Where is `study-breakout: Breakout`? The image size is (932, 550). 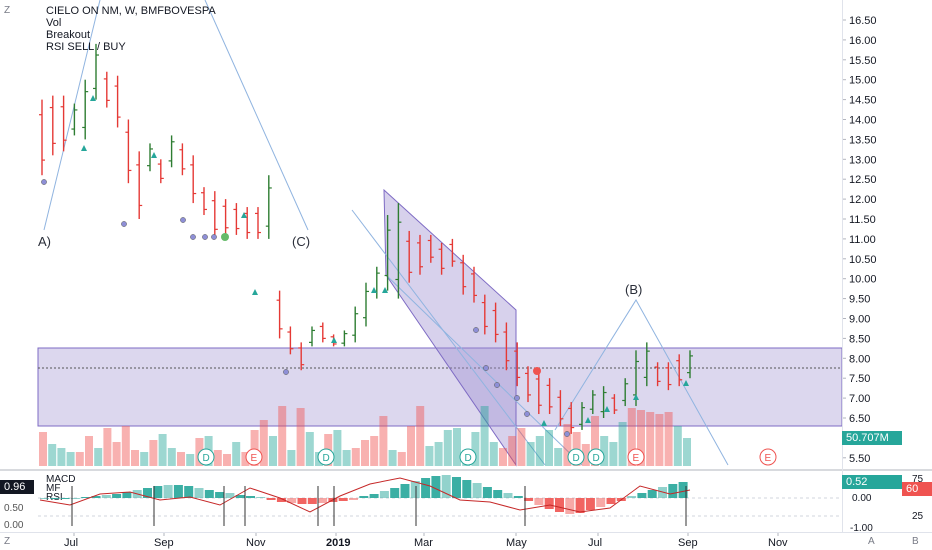 study-breakout: Breakout is located at coordinates (68, 35).